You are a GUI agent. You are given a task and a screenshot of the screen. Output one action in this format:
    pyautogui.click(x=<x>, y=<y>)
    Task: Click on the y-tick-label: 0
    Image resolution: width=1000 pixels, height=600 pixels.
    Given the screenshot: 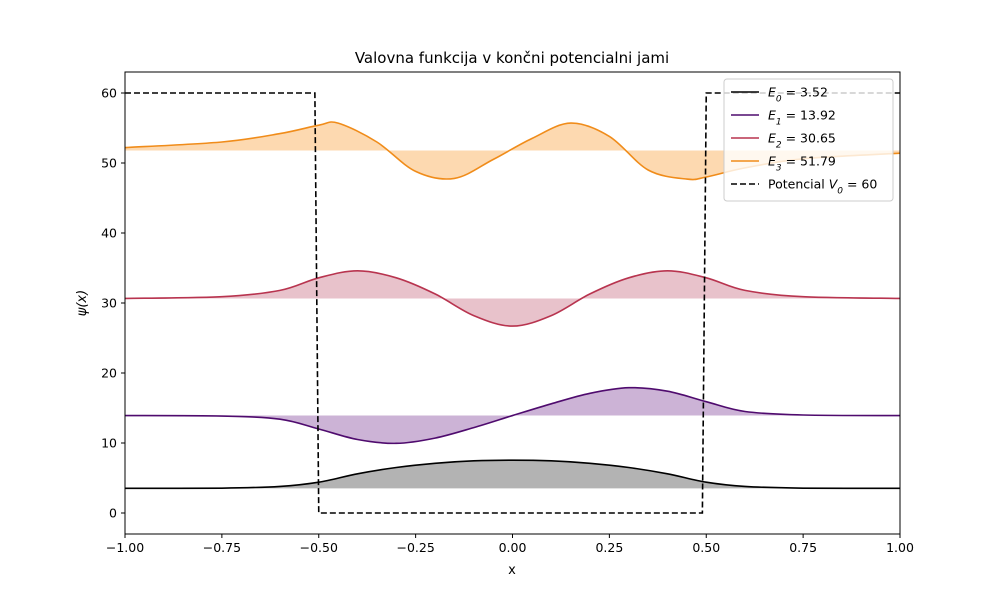 What is the action you would take?
    pyautogui.click(x=113, y=513)
    